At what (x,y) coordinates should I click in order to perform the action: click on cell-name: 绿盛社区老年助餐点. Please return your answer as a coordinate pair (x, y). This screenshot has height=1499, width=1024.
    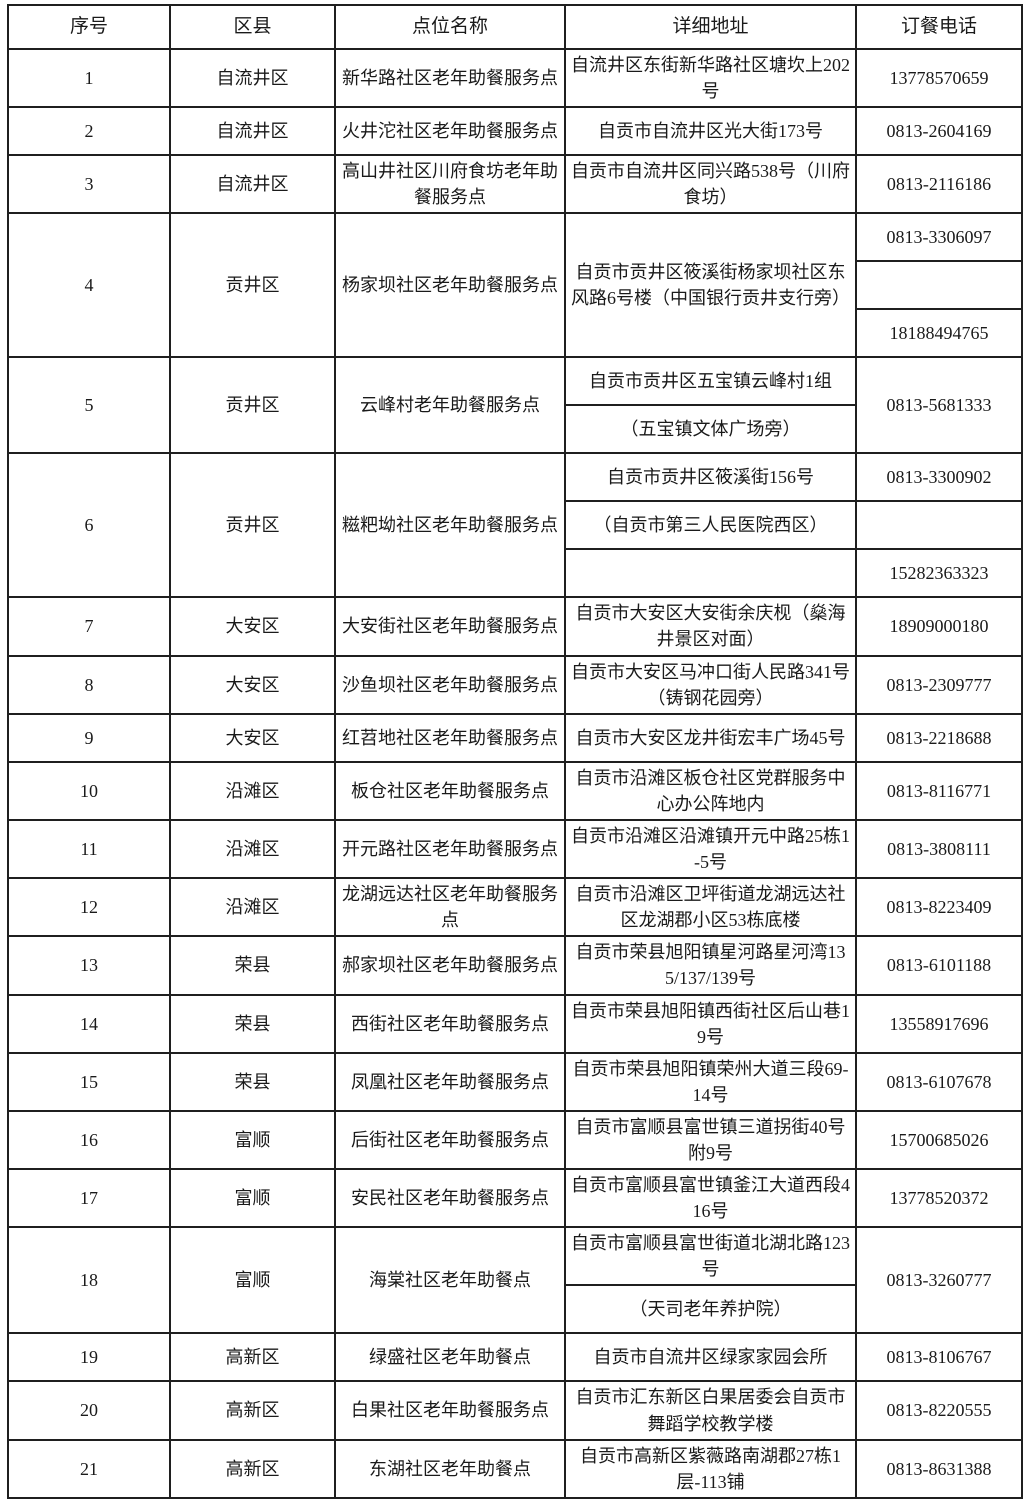
    Looking at the image, I should click on (450, 1357).